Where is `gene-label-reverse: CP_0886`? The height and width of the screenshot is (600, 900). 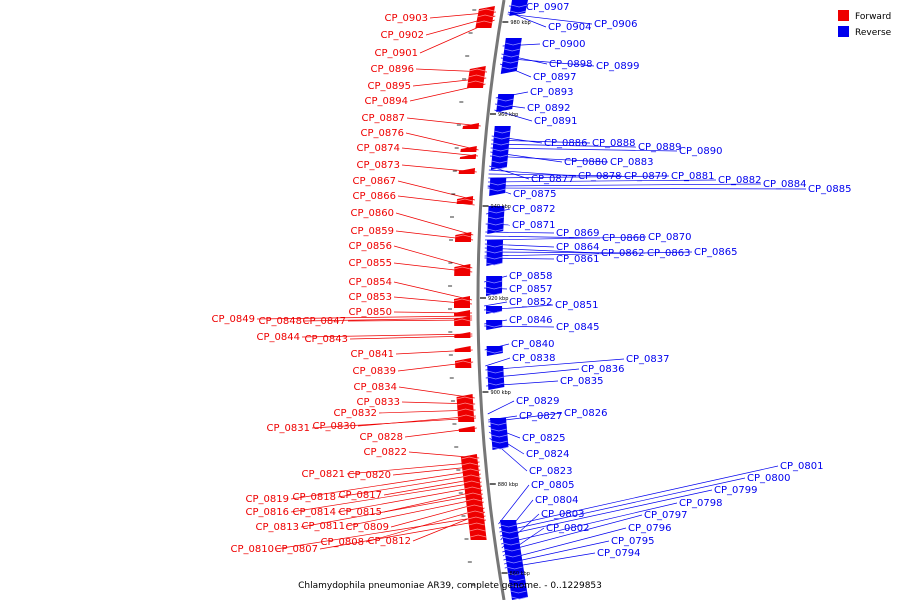 gene-label-reverse: CP_0886 is located at coordinates (565, 143).